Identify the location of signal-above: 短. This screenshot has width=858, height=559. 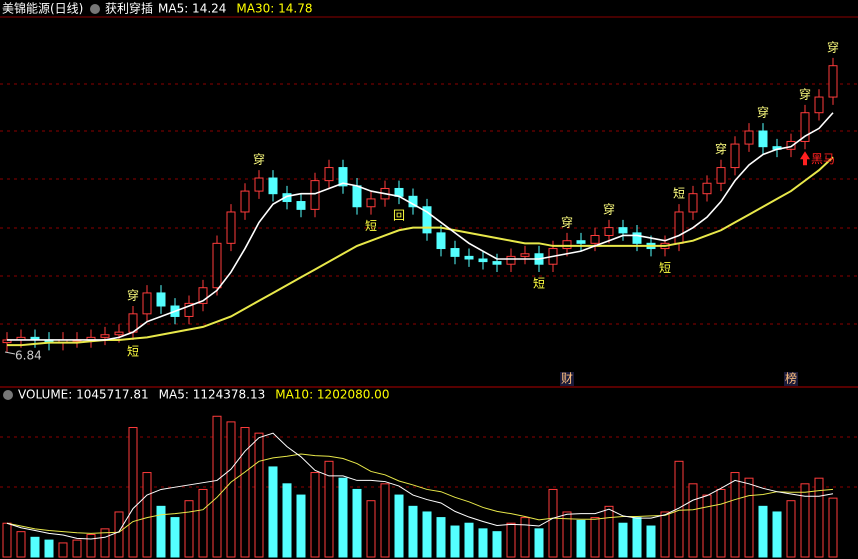
(679, 194).